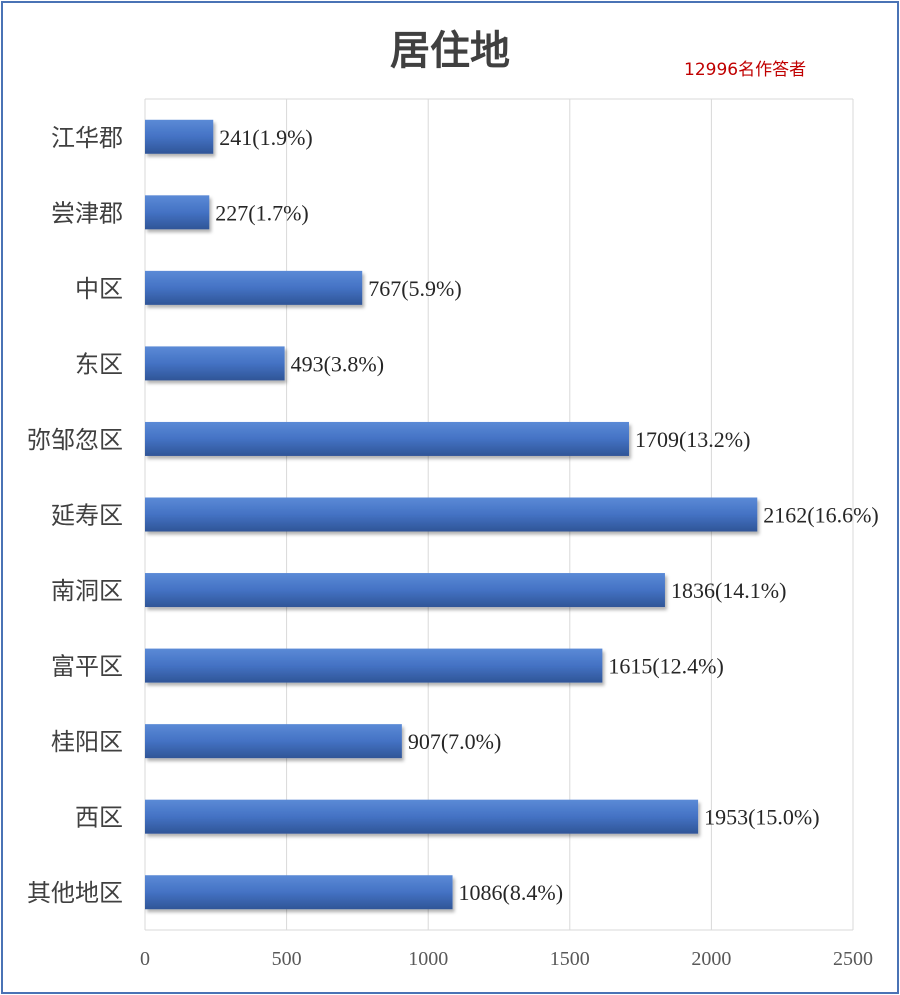 The height and width of the screenshot is (995, 900). What do you see at coordinates (99, 818) in the screenshot?
I see `category-label: 西区` at bounding box center [99, 818].